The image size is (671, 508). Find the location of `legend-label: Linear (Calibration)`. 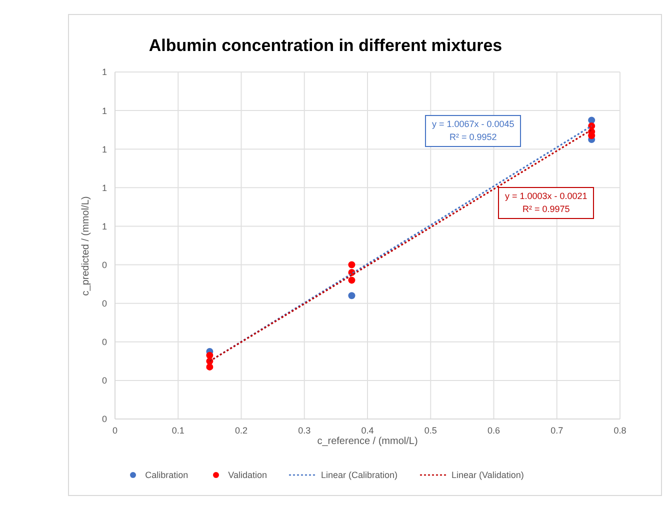

legend-label: Linear (Calibration) is located at coordinates (359, 475).